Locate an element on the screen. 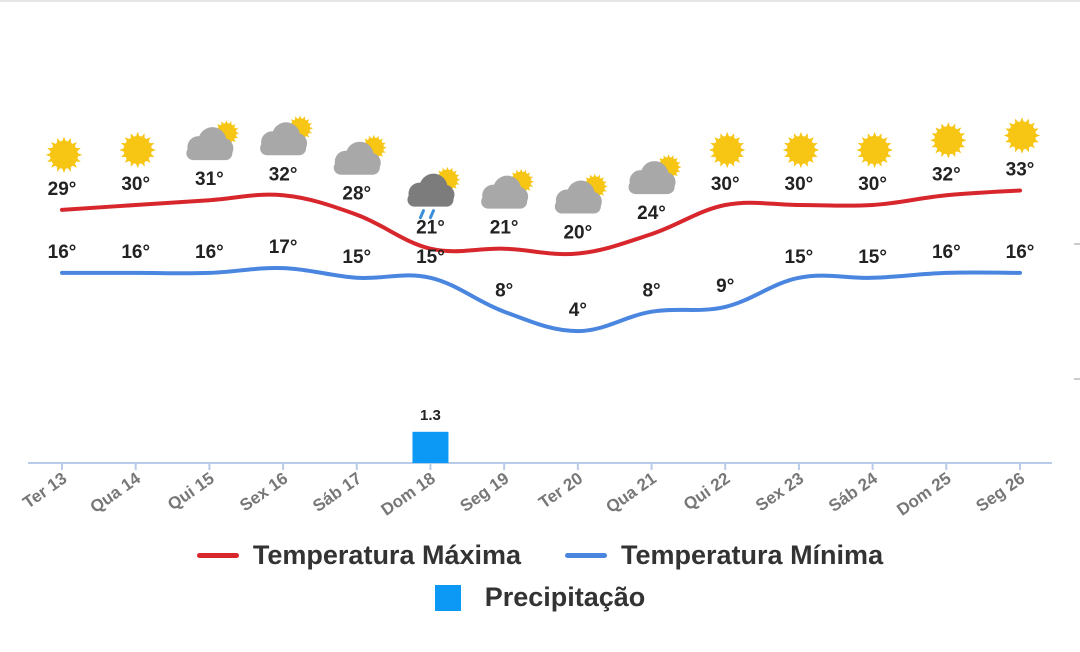  max-temp-label: 21° is located at coordinates (504, 228).